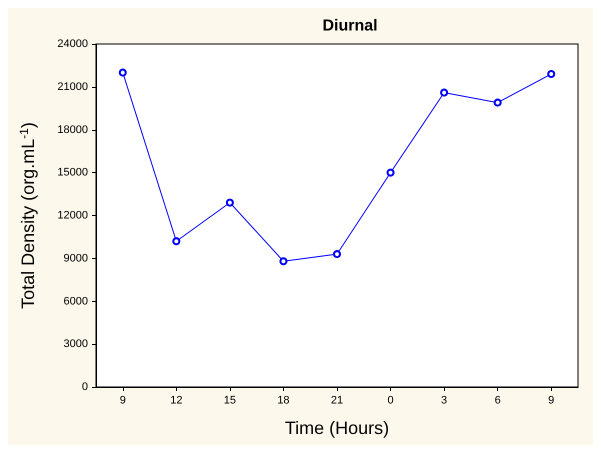 This screenshot has height=453, width=601. Describe the element at coordinates (72, 216) in the screenshot. I see `y-tick-label: 12000` at that location.